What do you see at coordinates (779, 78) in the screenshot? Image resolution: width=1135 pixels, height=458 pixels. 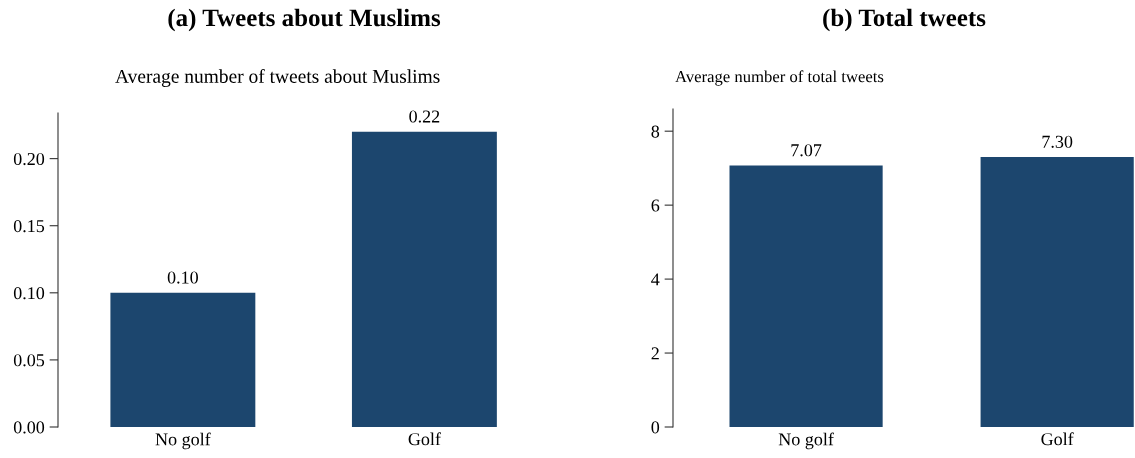 I see `y-axis-title: Average number of total tweets` at bounding box center [779, 78].